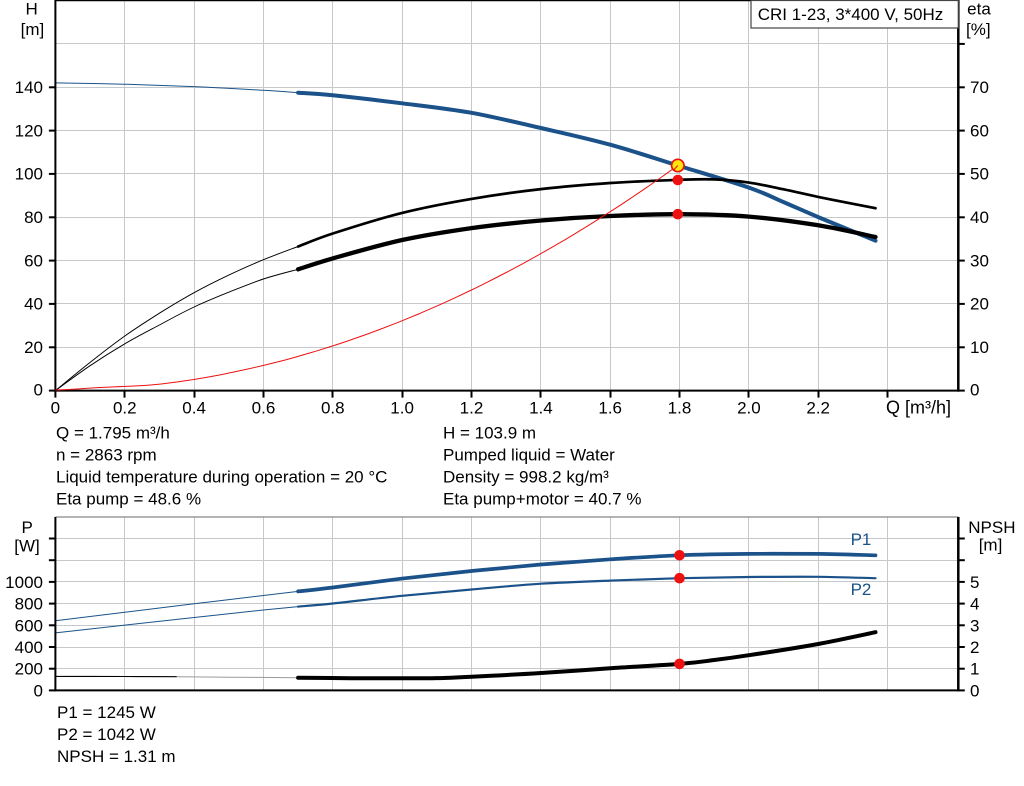  What do you see at coordinates (264, 408) in the screenshot?
I see `svg-text: 0.6` at bounding box center [264, 408].